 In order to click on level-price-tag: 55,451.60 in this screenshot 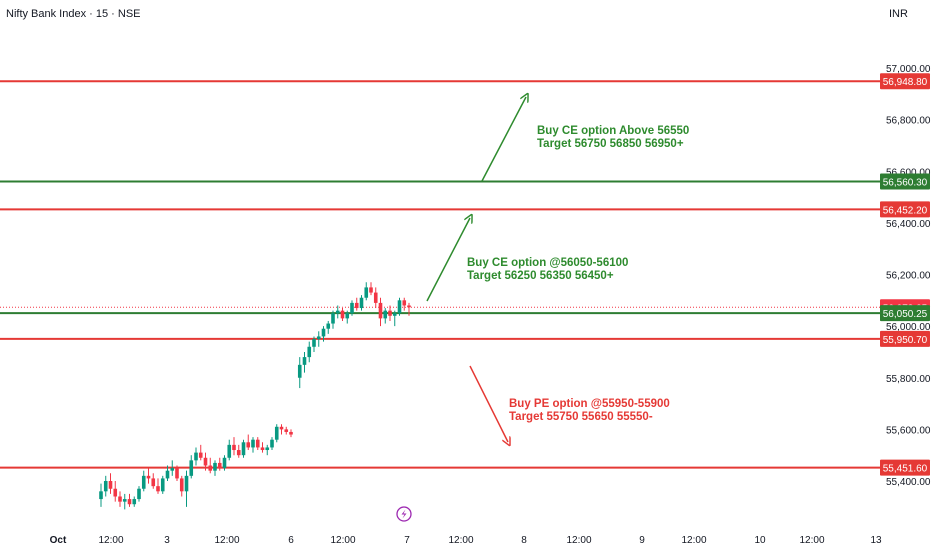, I will do `click(905, 467)`.